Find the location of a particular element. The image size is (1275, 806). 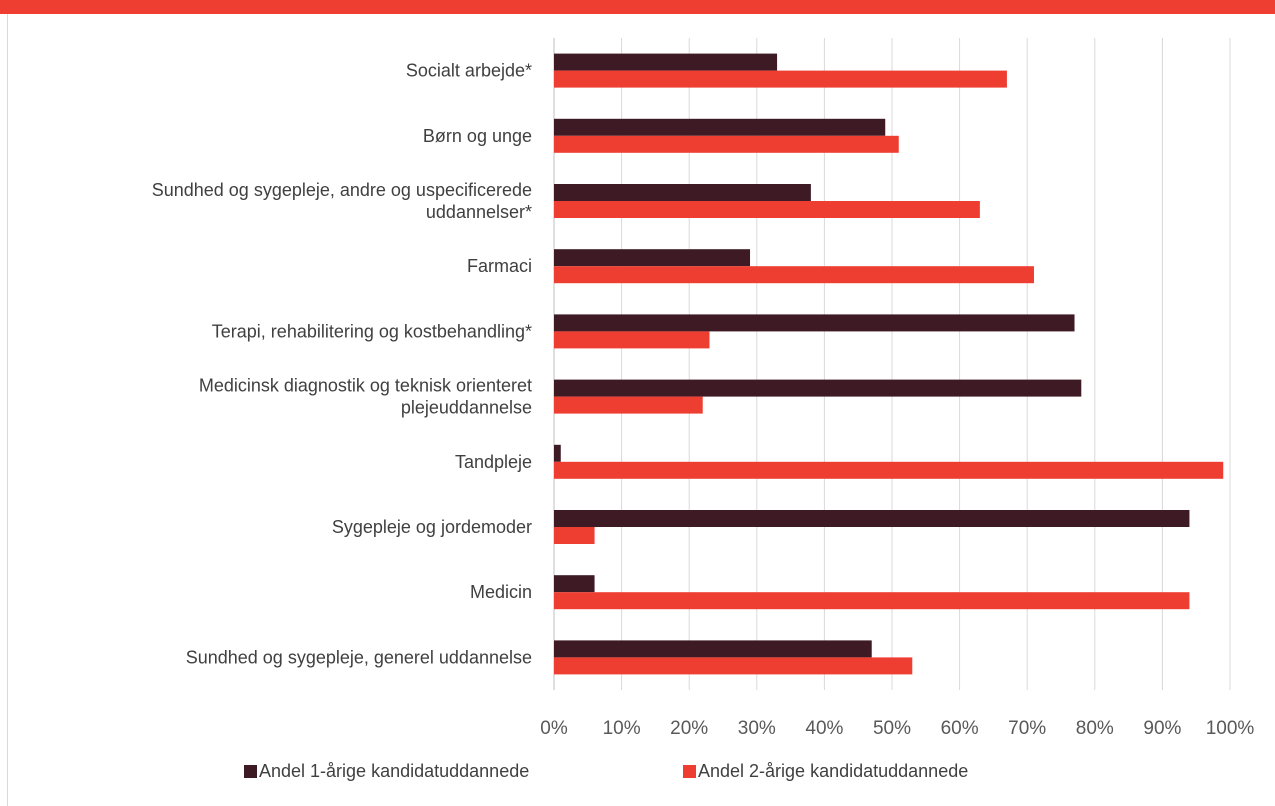

x-tick-label: 40% is located at coordinates (824, 728).